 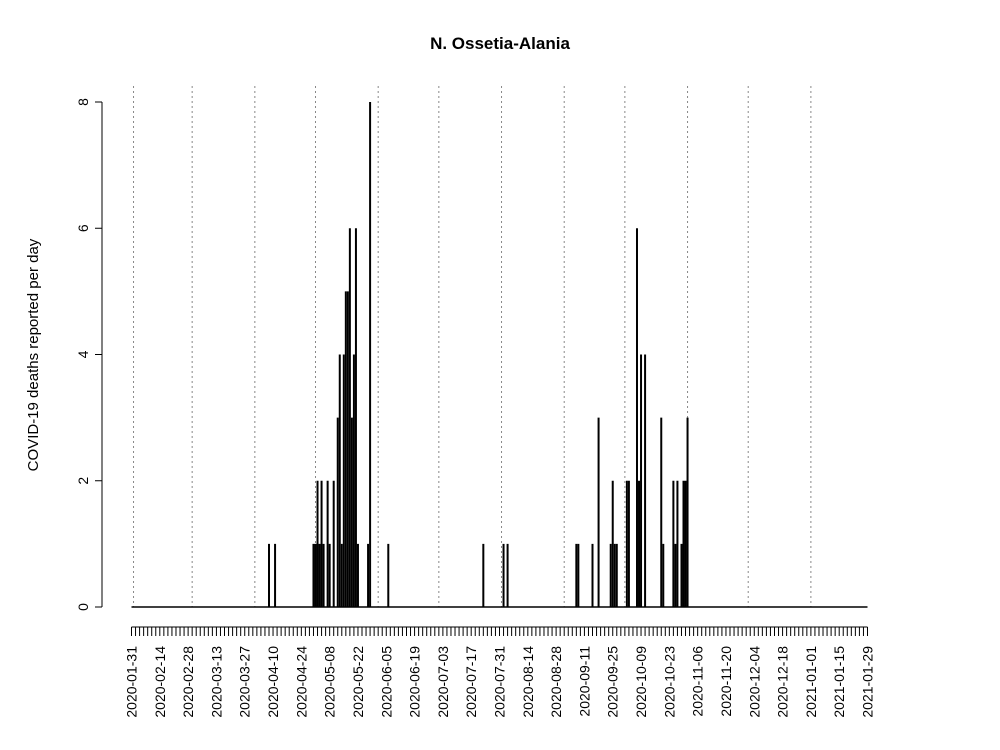 I want to click on y-tick-label: 0, so click(x=83, y=607).